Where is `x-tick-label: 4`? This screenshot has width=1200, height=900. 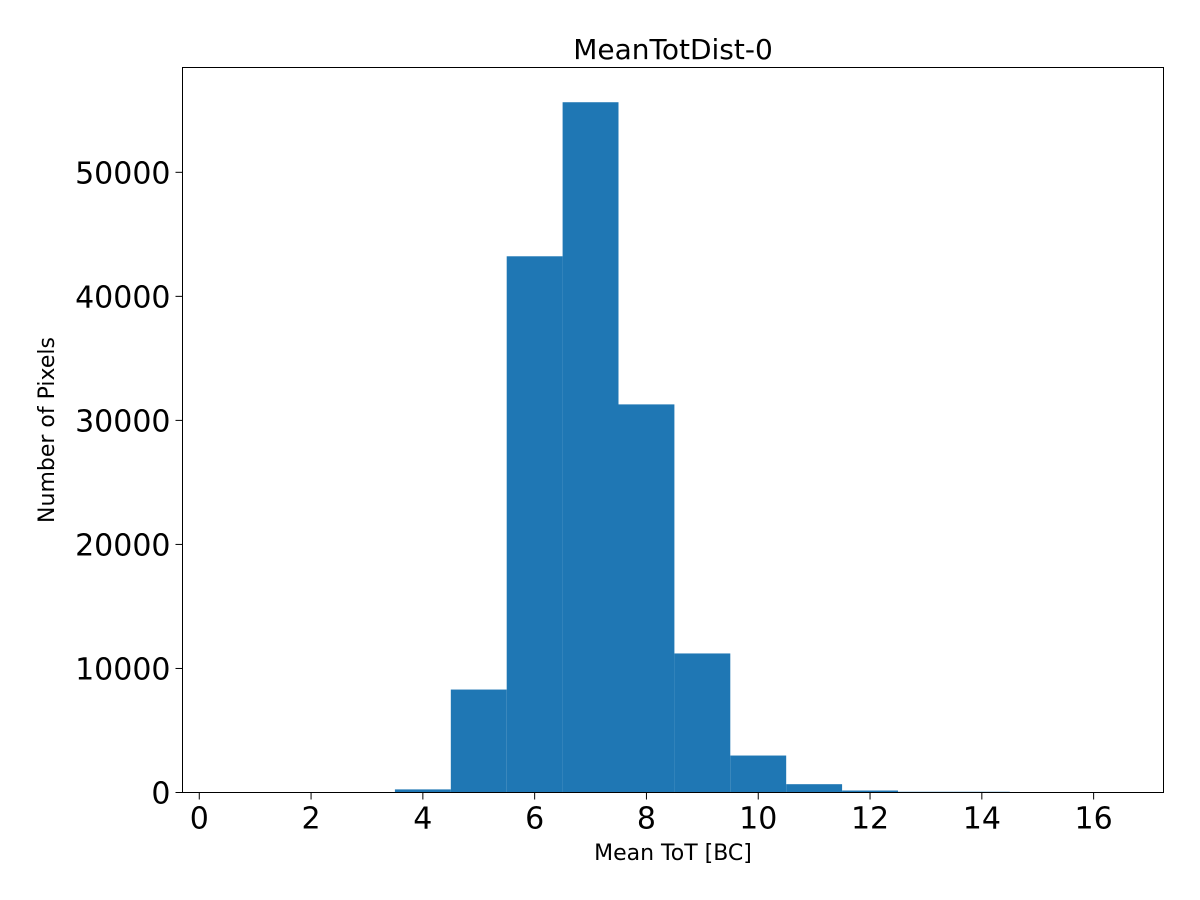
x-tick-label: 4 is located at coordinates (422, 819).